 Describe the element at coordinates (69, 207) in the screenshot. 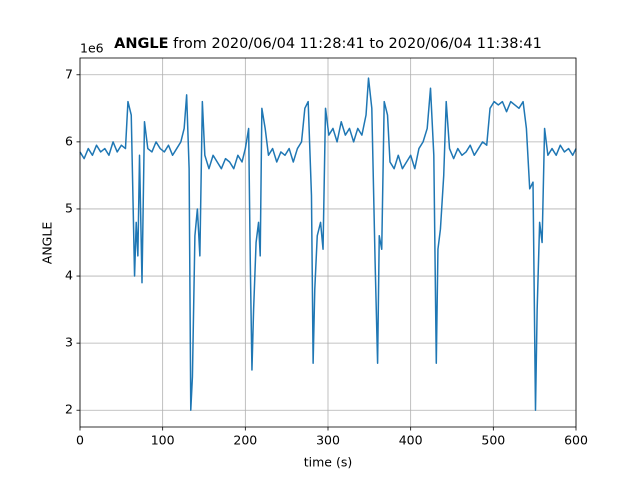

I see `y-tick-label: 5` at that location.